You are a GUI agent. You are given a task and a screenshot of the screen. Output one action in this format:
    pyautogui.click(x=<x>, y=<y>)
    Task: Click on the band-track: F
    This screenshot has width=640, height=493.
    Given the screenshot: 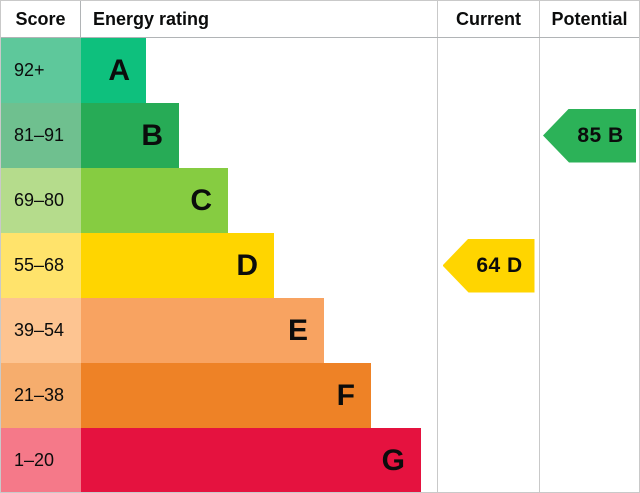 What is the action you would take?
    pyautogui.click(x=259, y=395)
    